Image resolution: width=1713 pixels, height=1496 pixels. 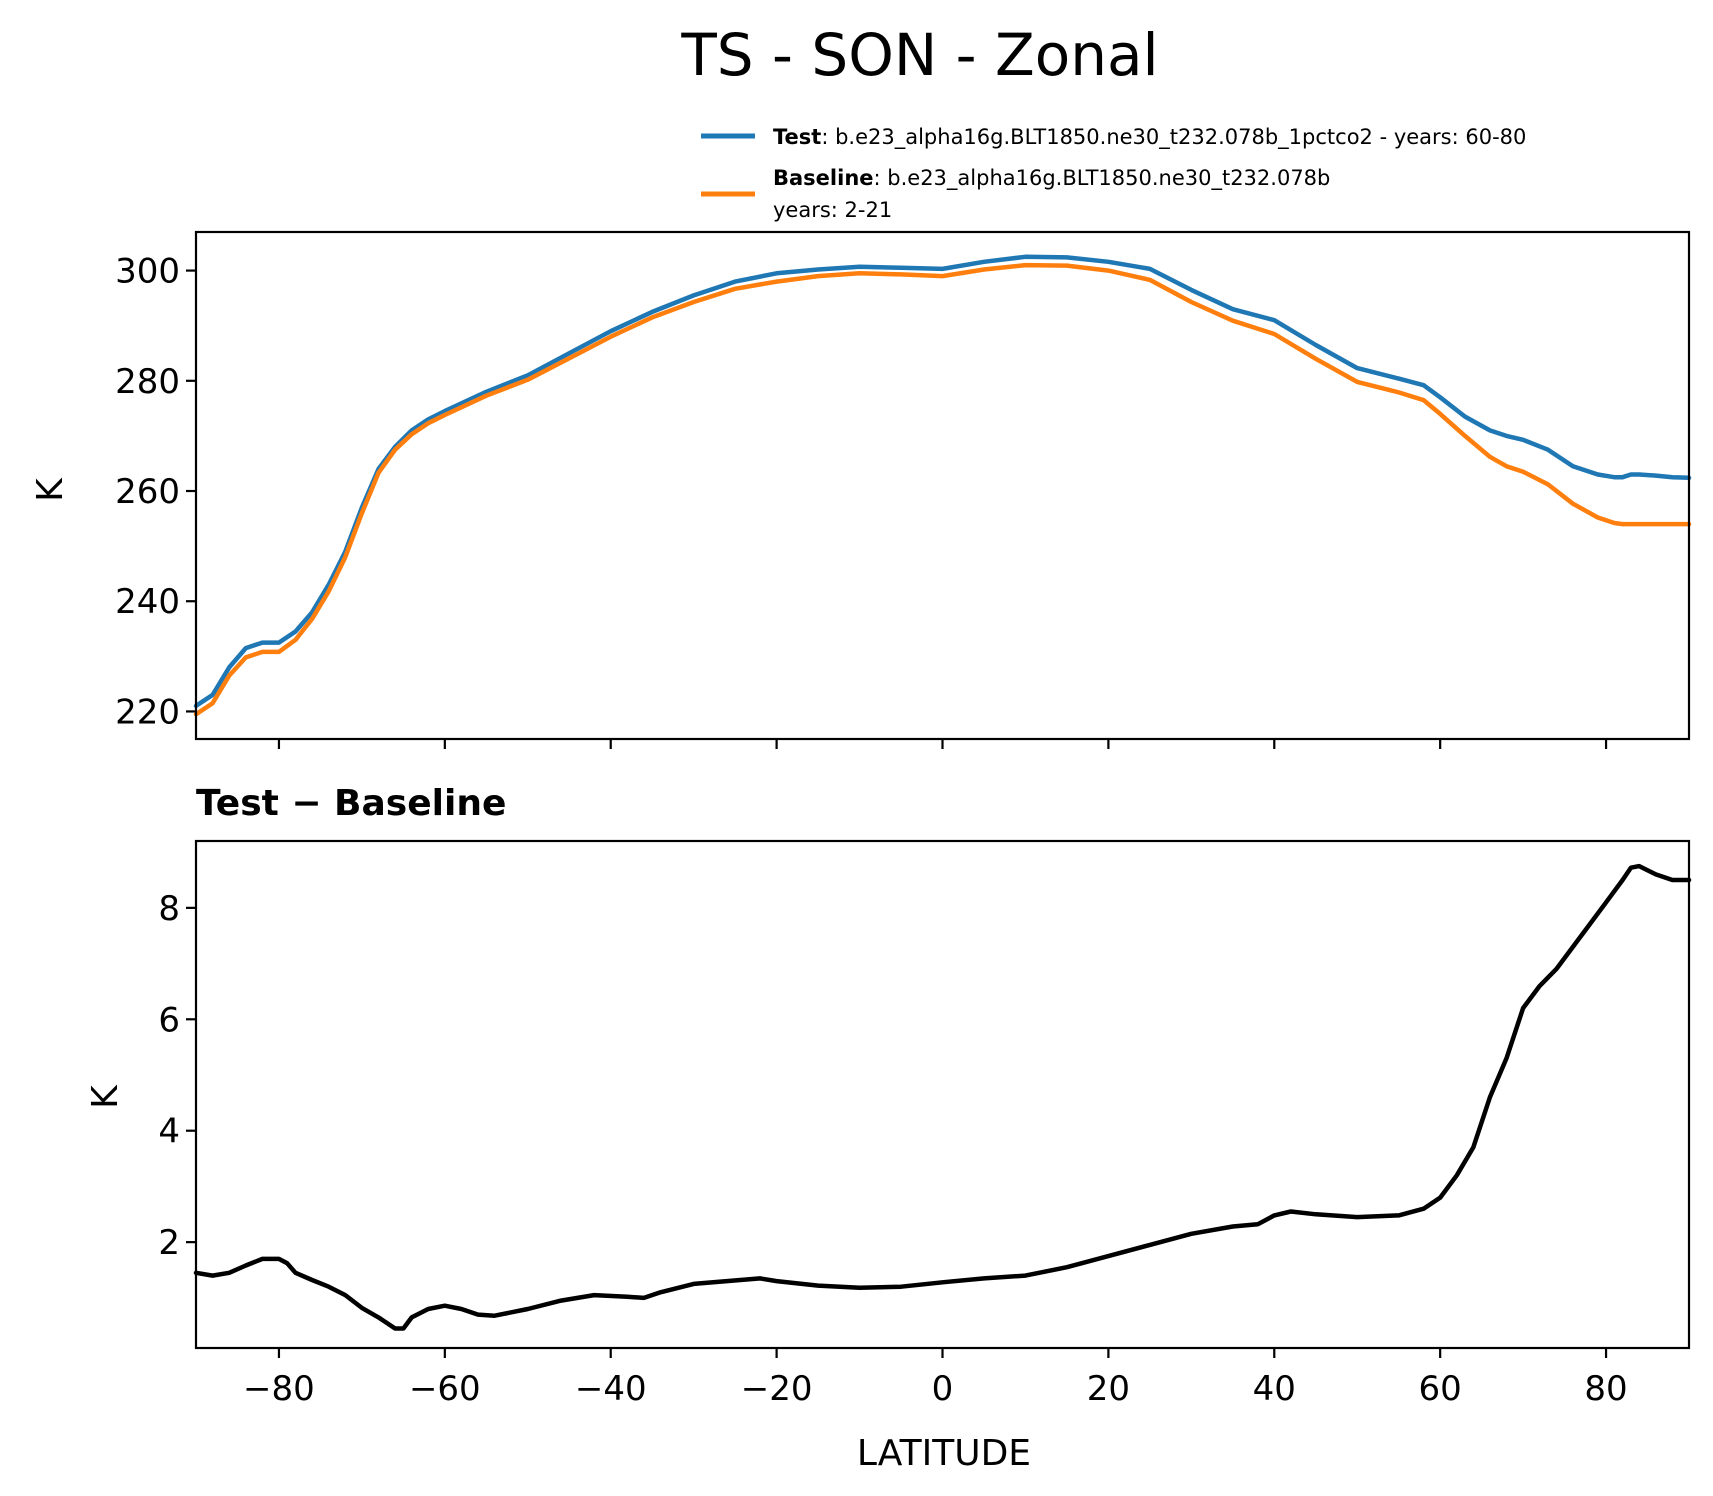 I want to click on legend-test-label: Test, so click(x=797, y=137).